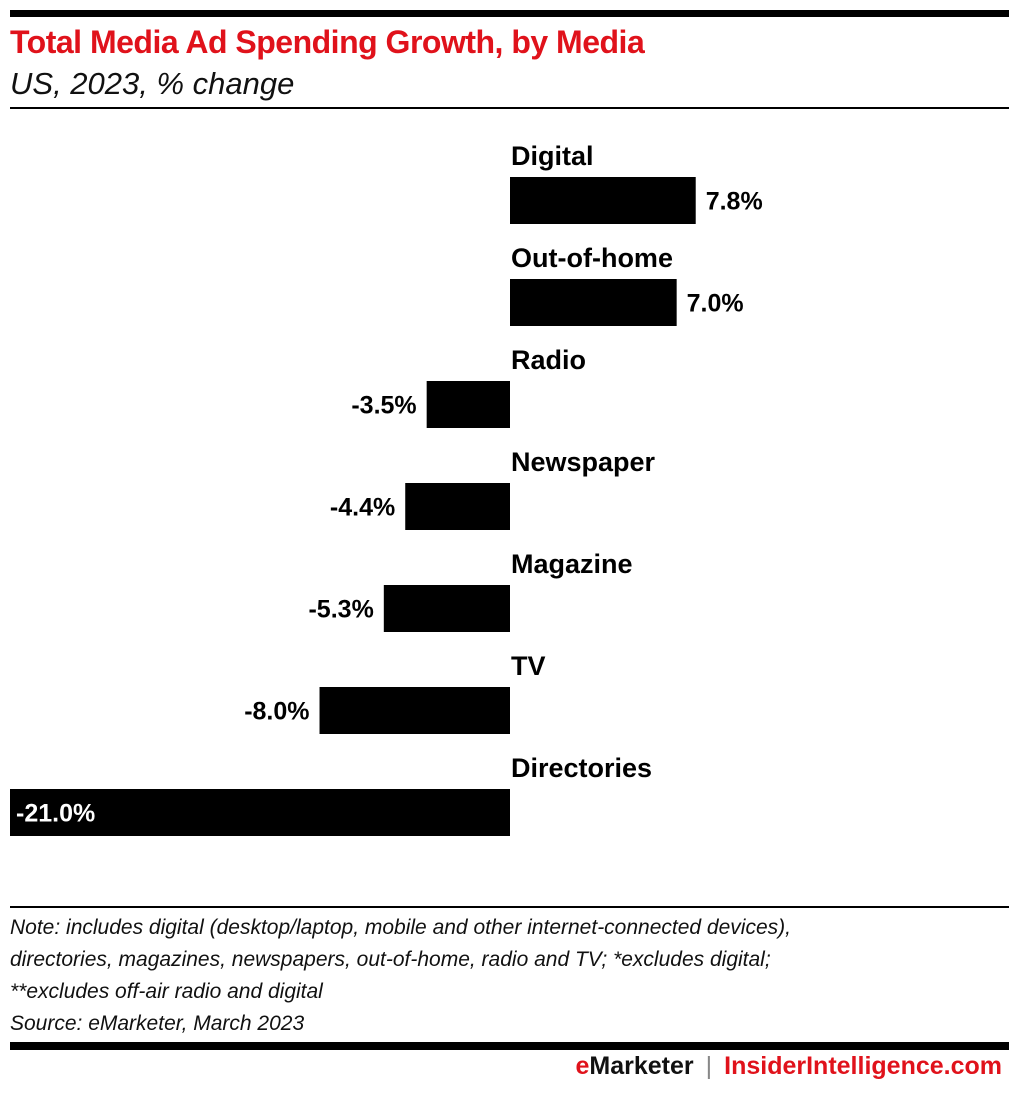 The width and height of the screenshot is (1020, 1106). Describe the element at coordinates (383, 406) in the screenshot. I see `data-label: -3.5%` at that location.